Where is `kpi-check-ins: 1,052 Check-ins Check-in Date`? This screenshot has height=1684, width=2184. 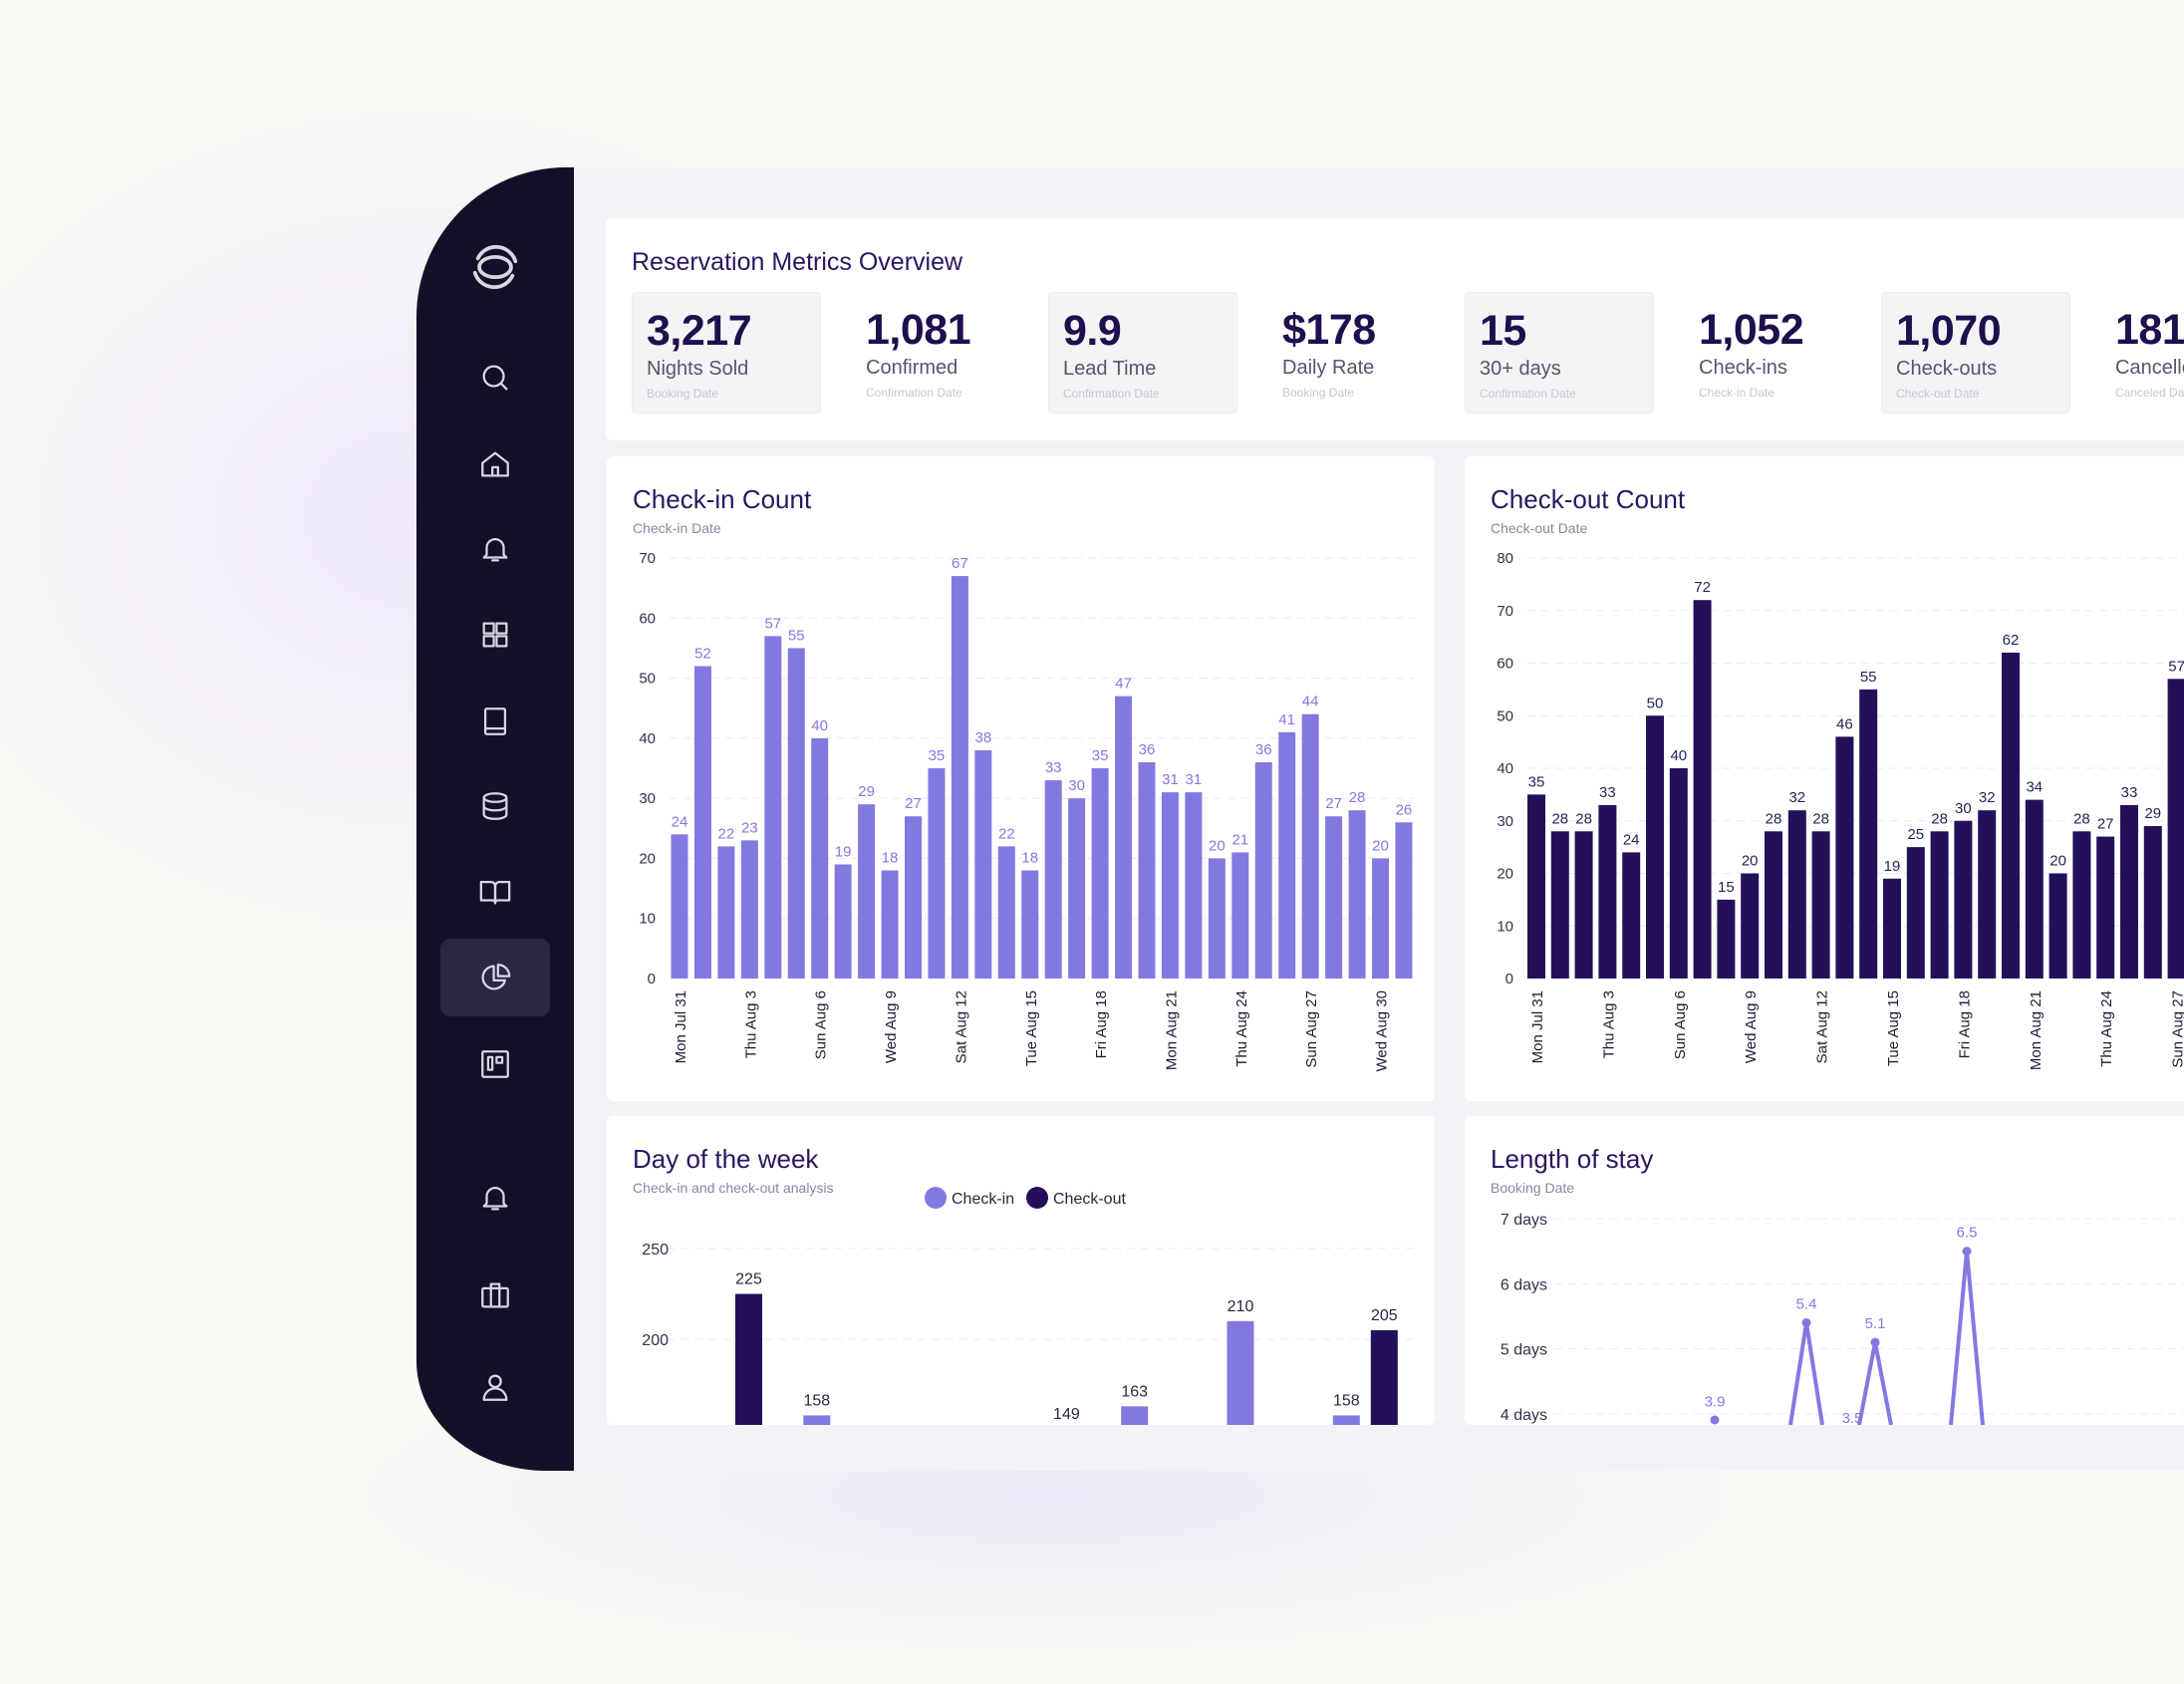 kpi-check-ins: 1,052 Check-ins Check-in Date is located at coordinates (1779, 353).